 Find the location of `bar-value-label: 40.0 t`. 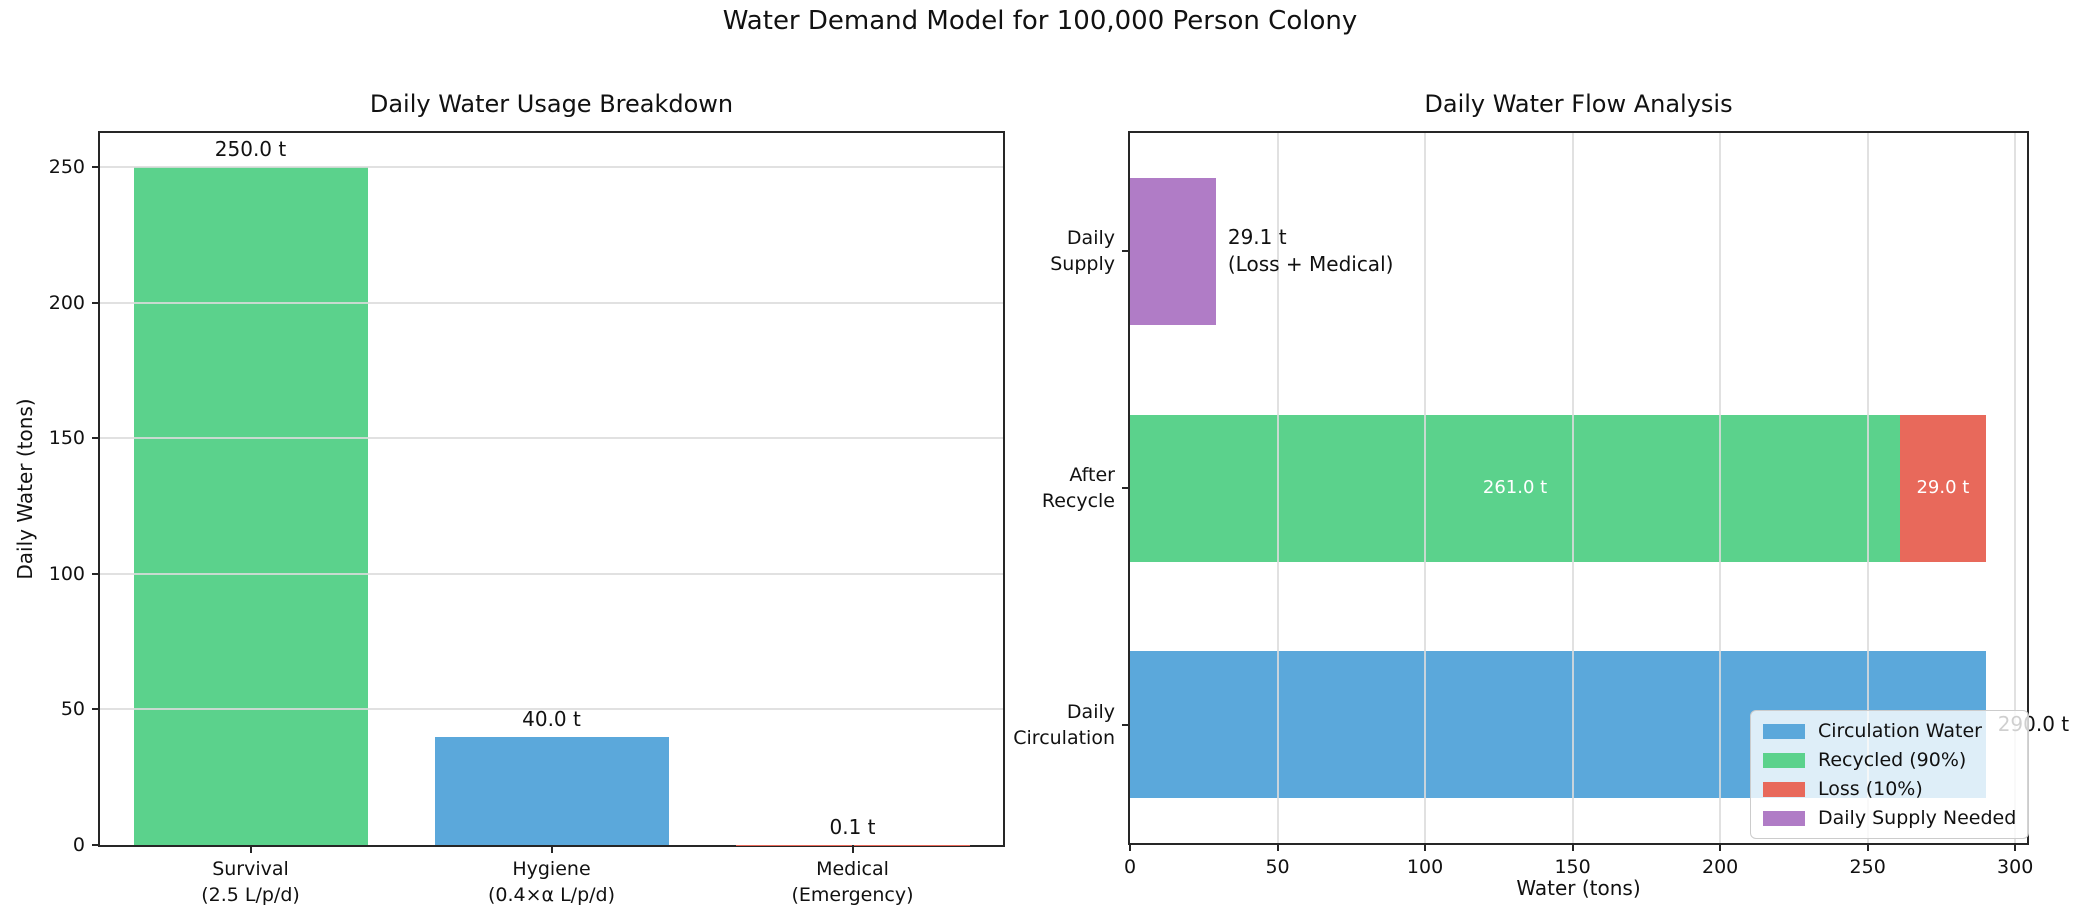

bar-value-label: 40.0 t is located at coordinates (551, 718).